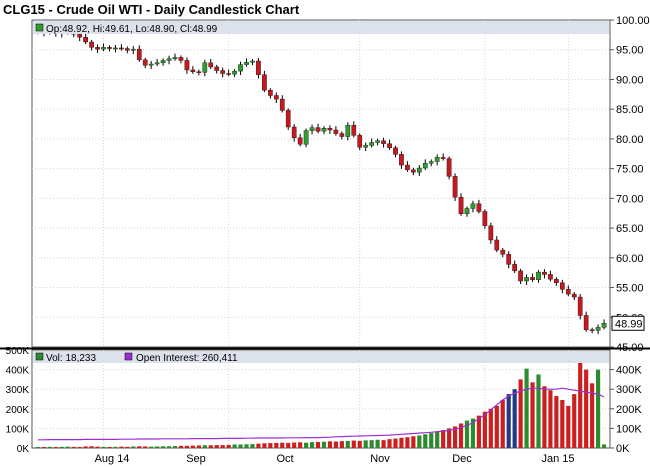  What do you see at coordinates (321, 27) in the screenshot?
I see `price-legend-bar` at bounding box center [321, 27].